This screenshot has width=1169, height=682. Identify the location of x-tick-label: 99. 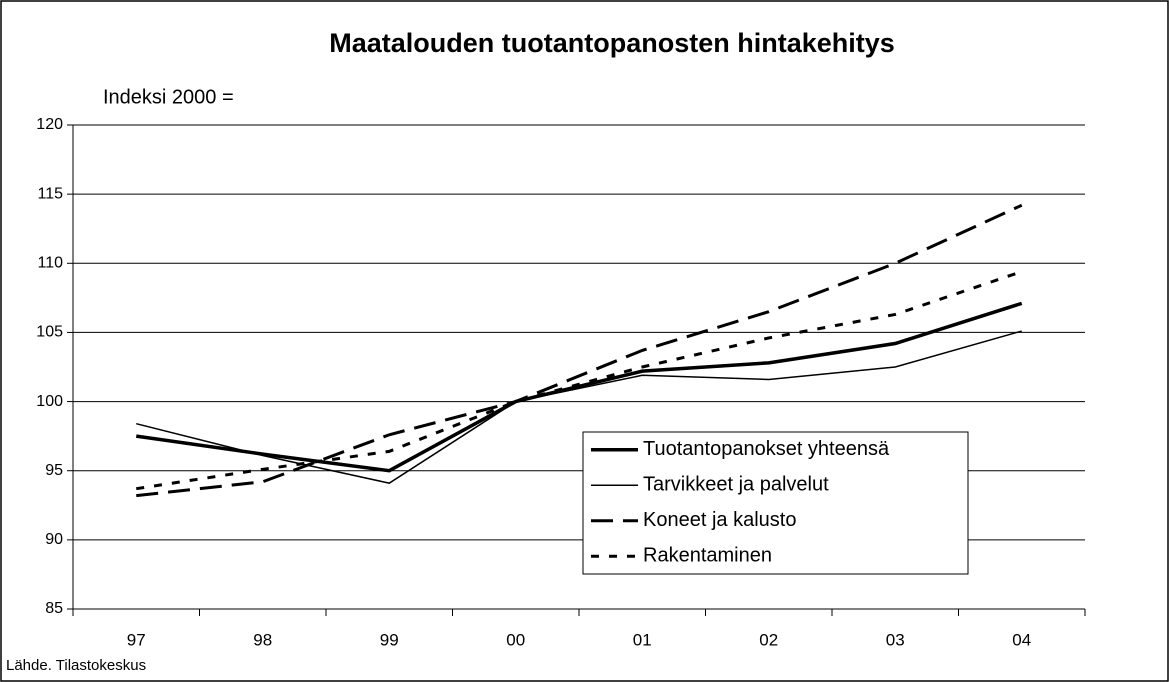
(389, 639).